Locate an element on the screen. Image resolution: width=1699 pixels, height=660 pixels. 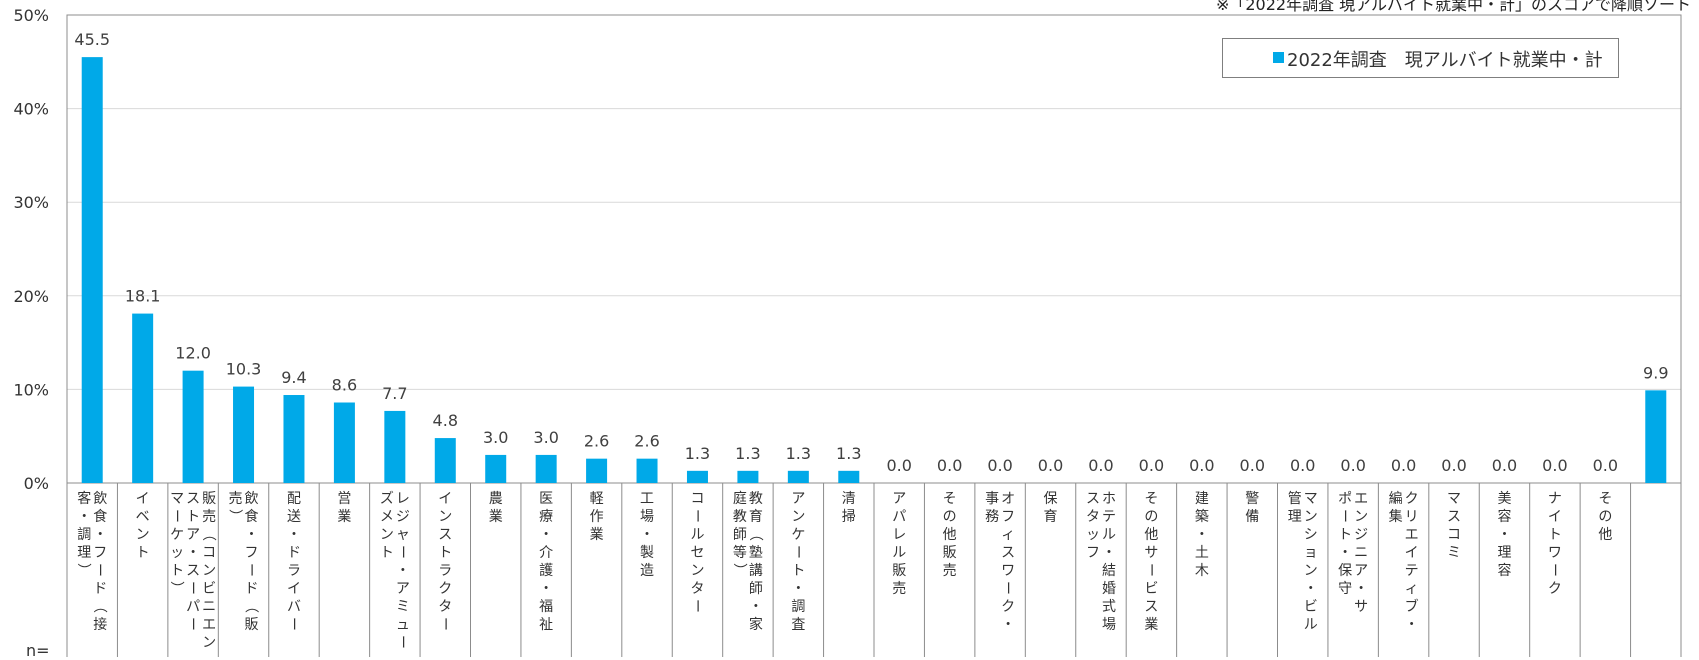
y-tick-label: 10% is located at coordinates (31, 389).